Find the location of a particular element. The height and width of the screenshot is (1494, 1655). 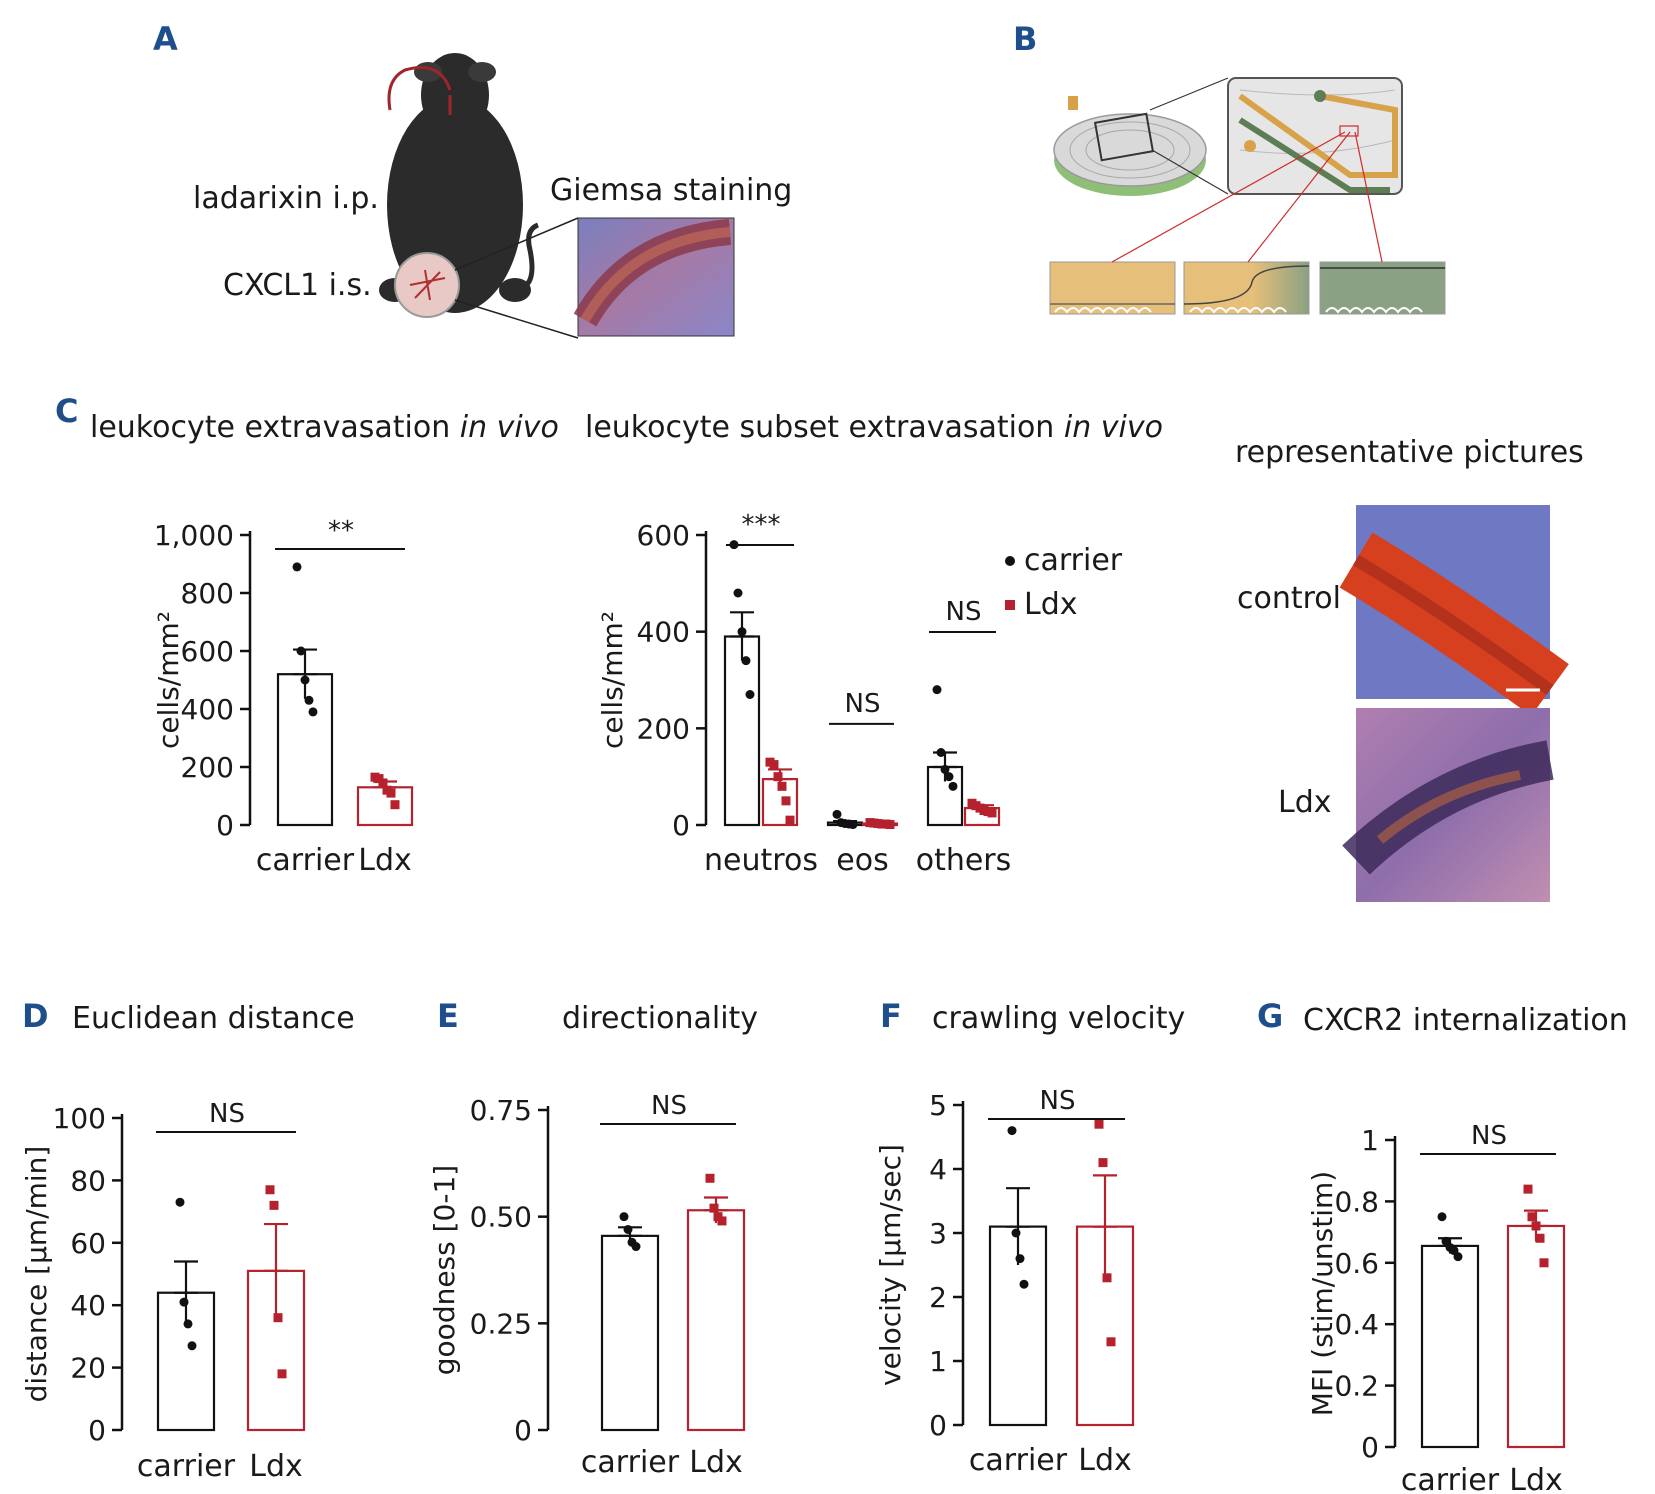

y-tick-label: 0.2 is located at coordinates (1356, 1386).